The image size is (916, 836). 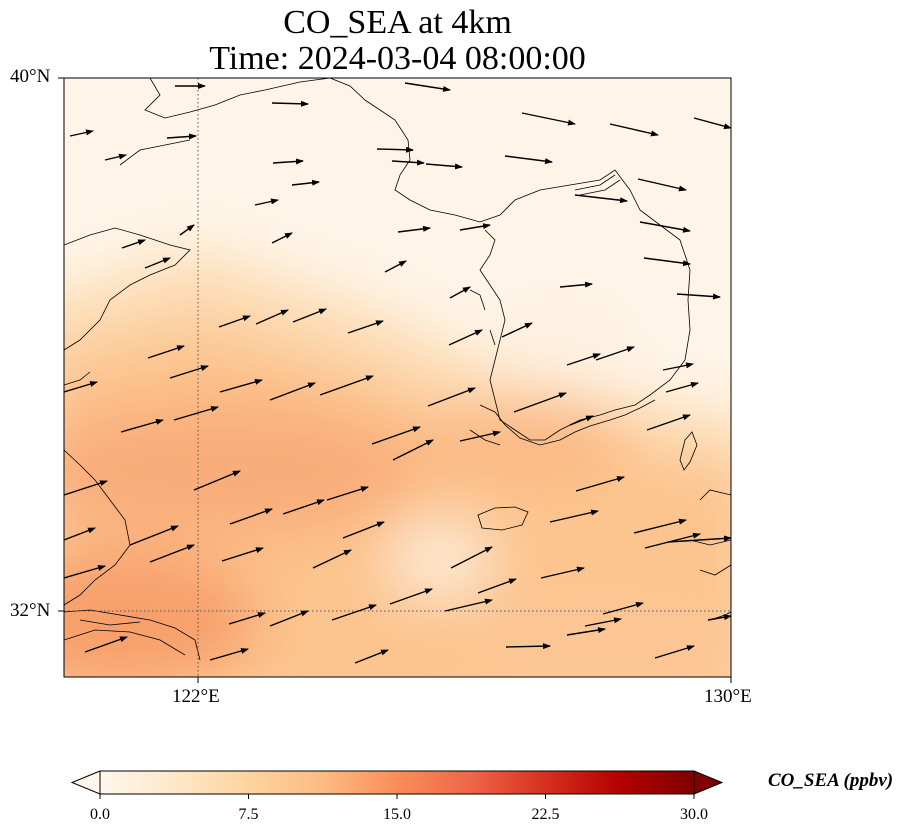 I want to click on colorbar-tick-1: 7.5, so click(x=248, y=814).